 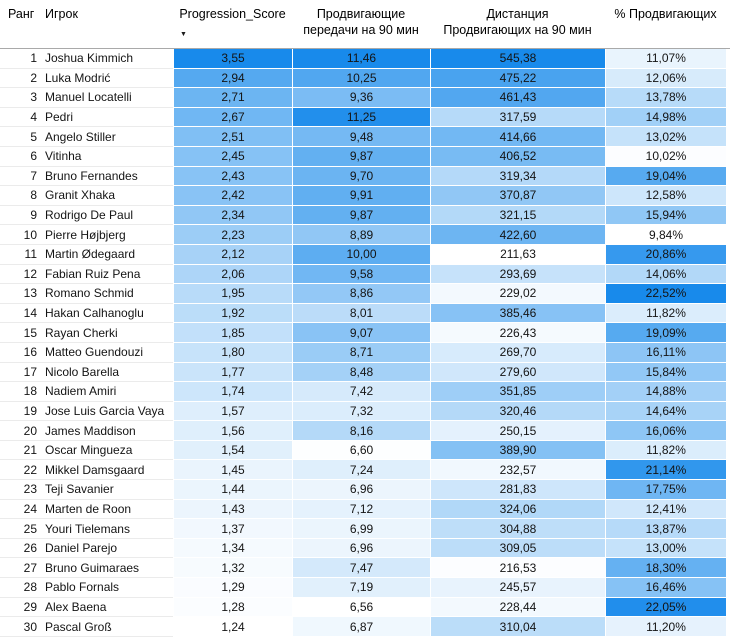 I want to click on player-cell: Daniel Parejo, so click(x=106, y=549).